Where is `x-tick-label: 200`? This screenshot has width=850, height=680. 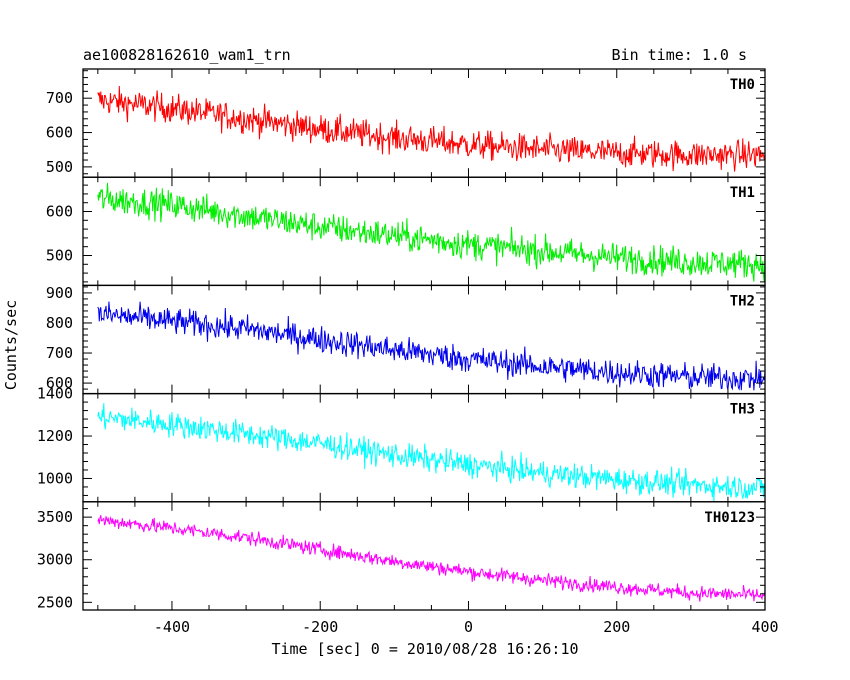
x-tick-label: 200 is located at coordinates (616, 627).